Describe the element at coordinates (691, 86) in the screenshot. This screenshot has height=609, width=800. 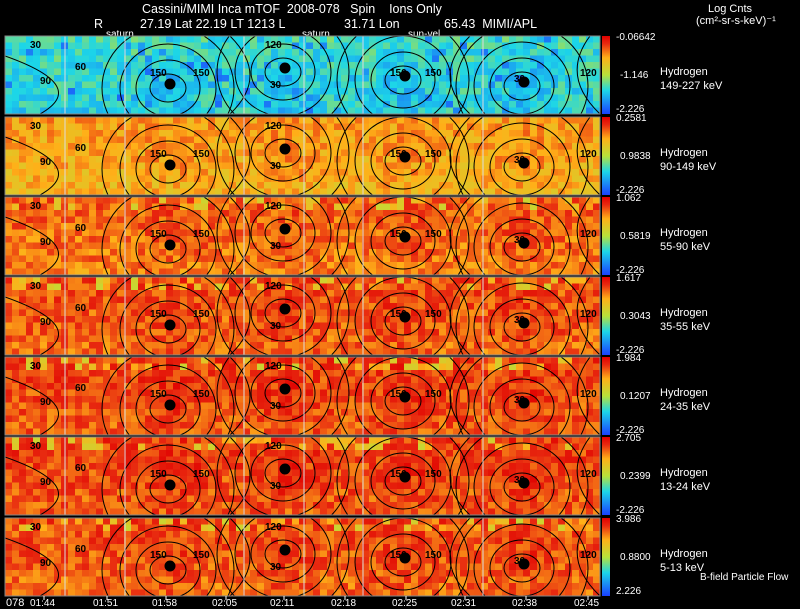
I see `energy-range-label: 149-227 keV` at that location.